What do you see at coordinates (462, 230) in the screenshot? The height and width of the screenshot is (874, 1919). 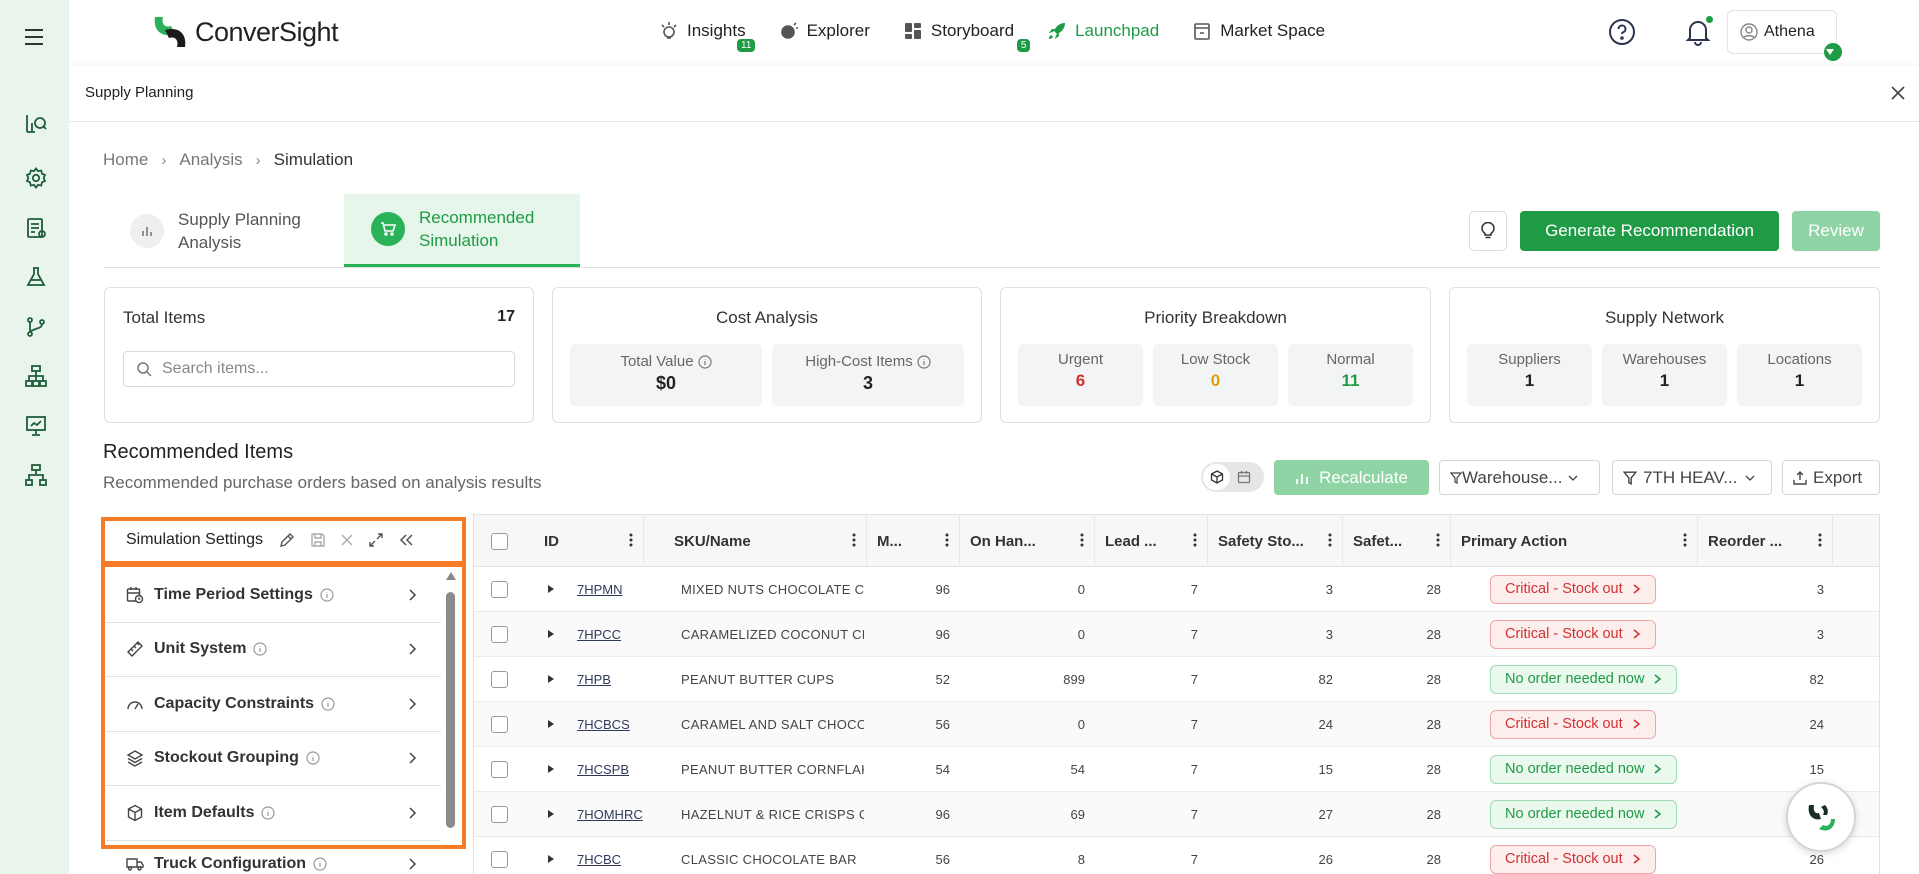 I see `tab-recommended-simulation: Recommended Simulation` at bounding box center [462, 230].